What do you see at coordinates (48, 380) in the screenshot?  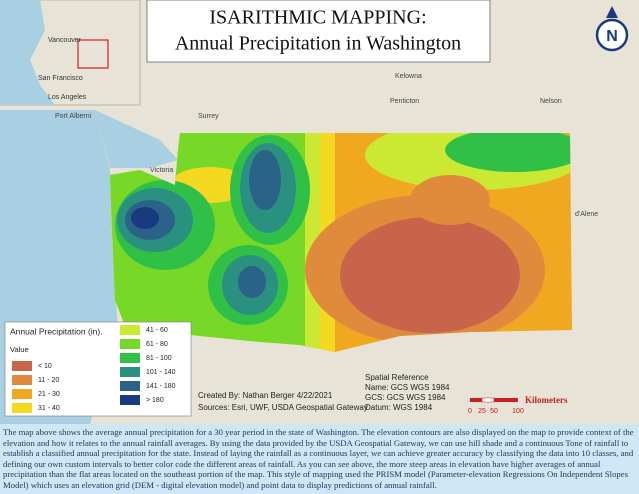 I see `legend-label: 11 - 20` at bounding box center [48, 380].